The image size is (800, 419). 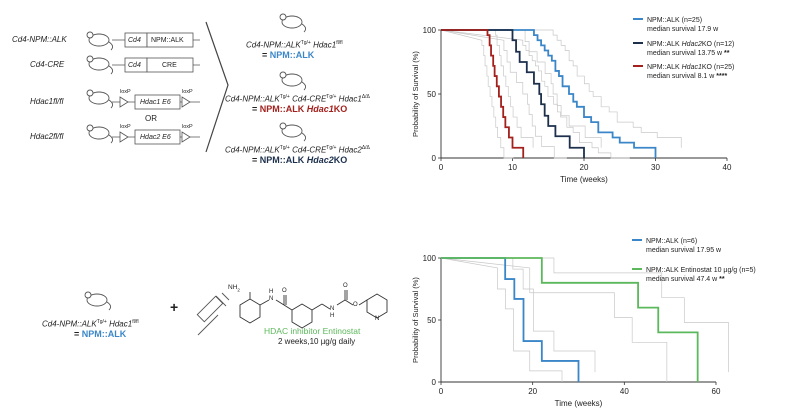 What do you see at coordinates (174, 307) in the screenshot?
I see `plus-sign: +` at bounding box center [174, 307].